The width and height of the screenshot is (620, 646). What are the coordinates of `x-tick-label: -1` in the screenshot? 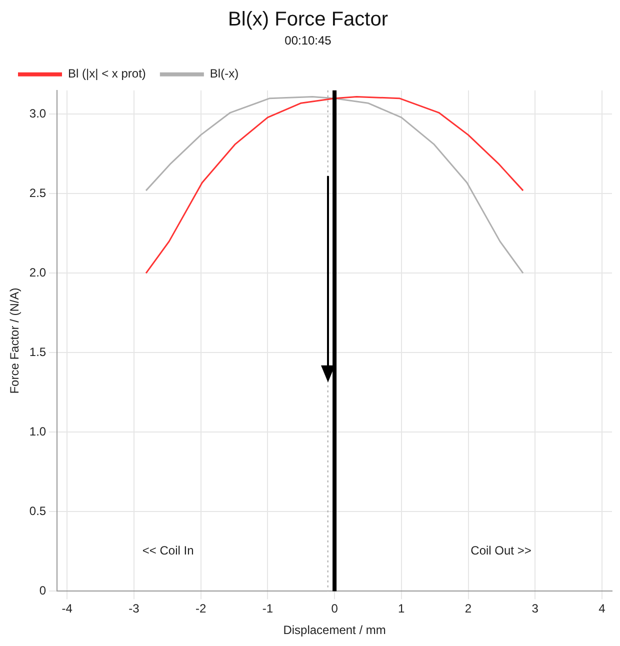 It's located at (268, 609).